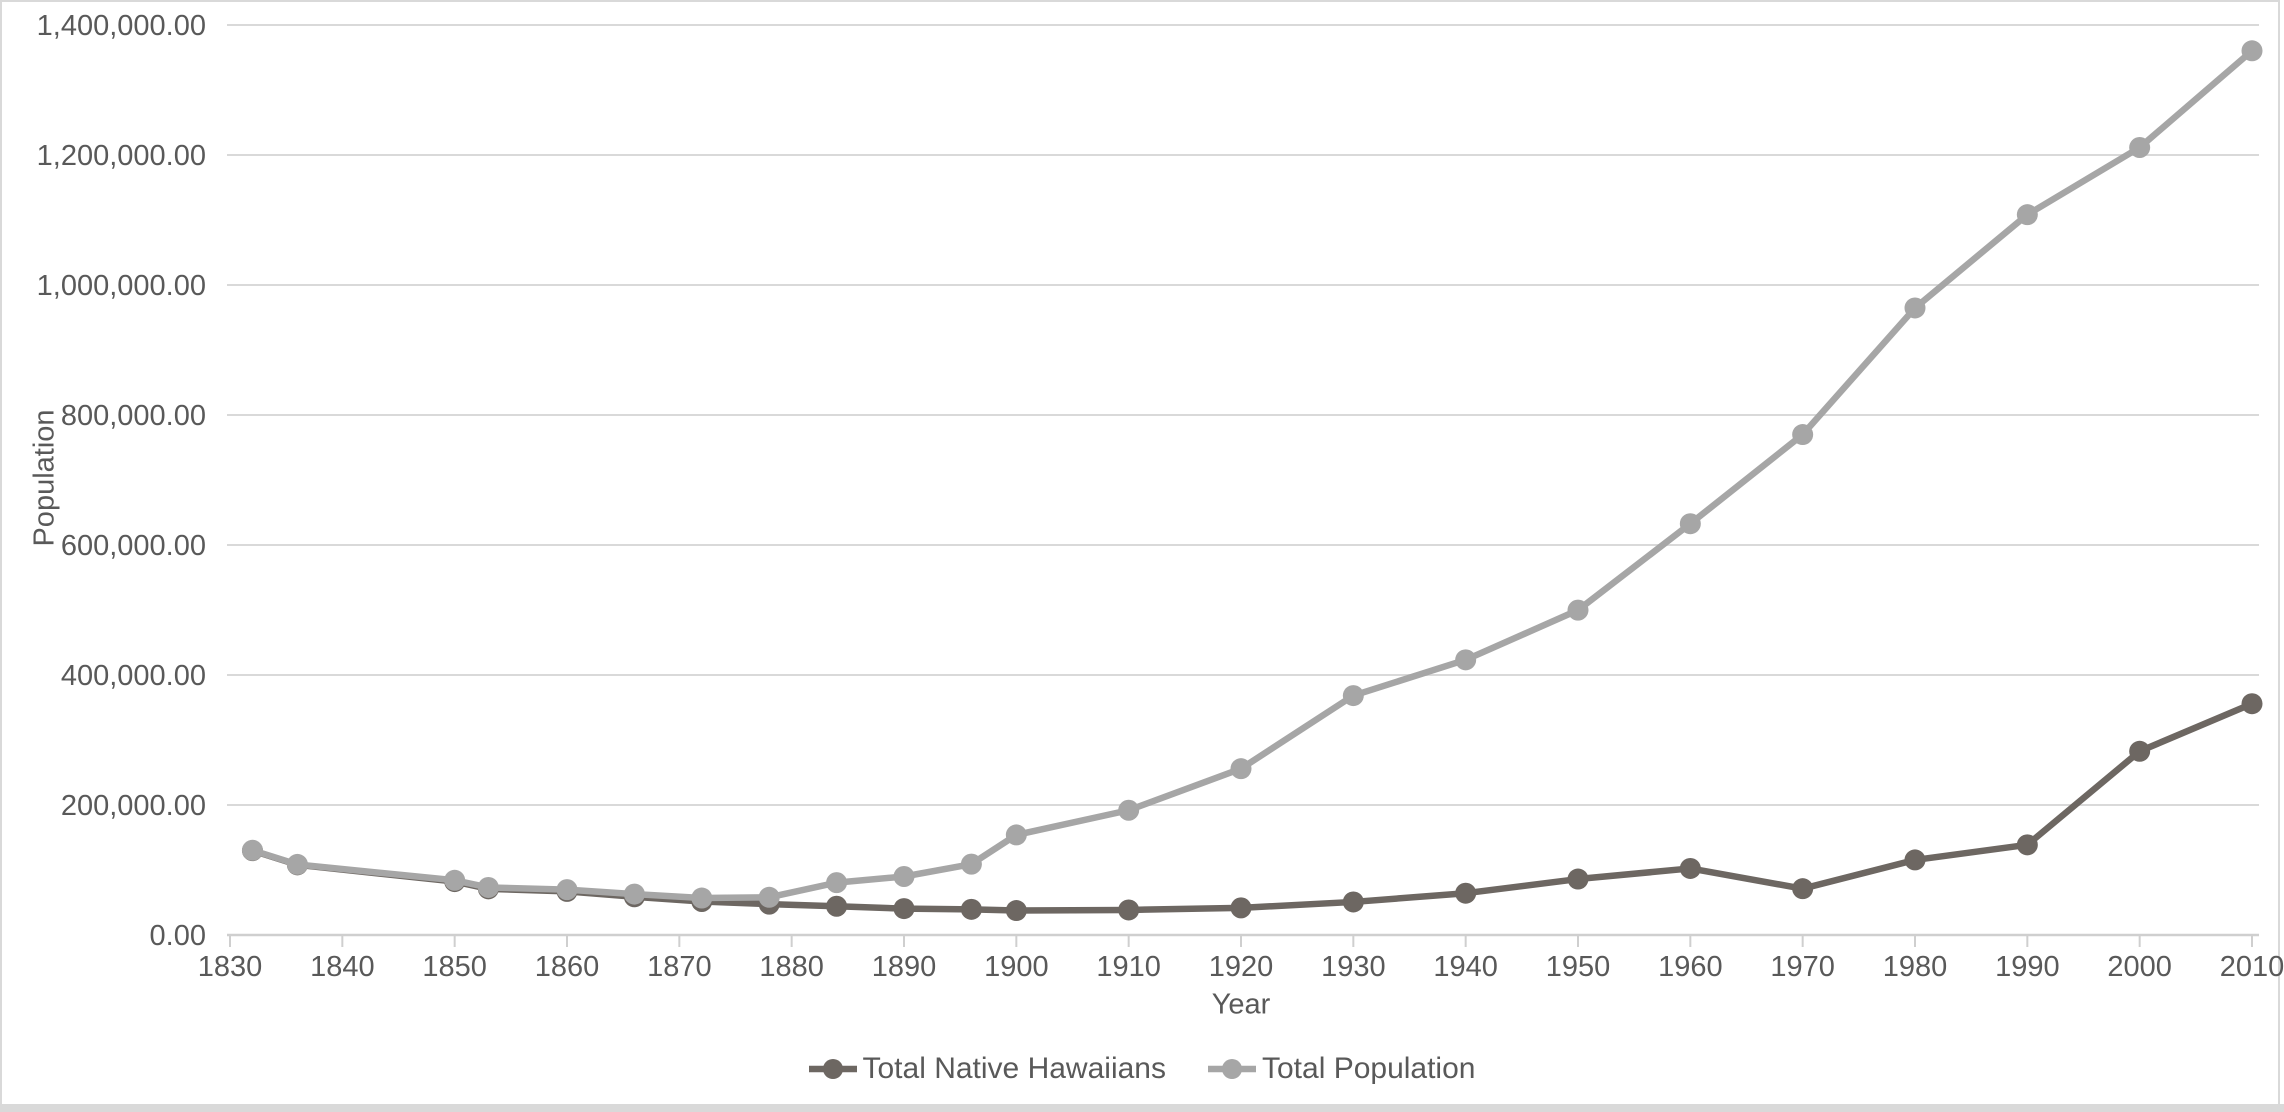 This screenshot has width=2284, height=1112. Describe the element at coordinates (1802, 967) in the screenshot. I see `x-tick-label: 1970` at that location.